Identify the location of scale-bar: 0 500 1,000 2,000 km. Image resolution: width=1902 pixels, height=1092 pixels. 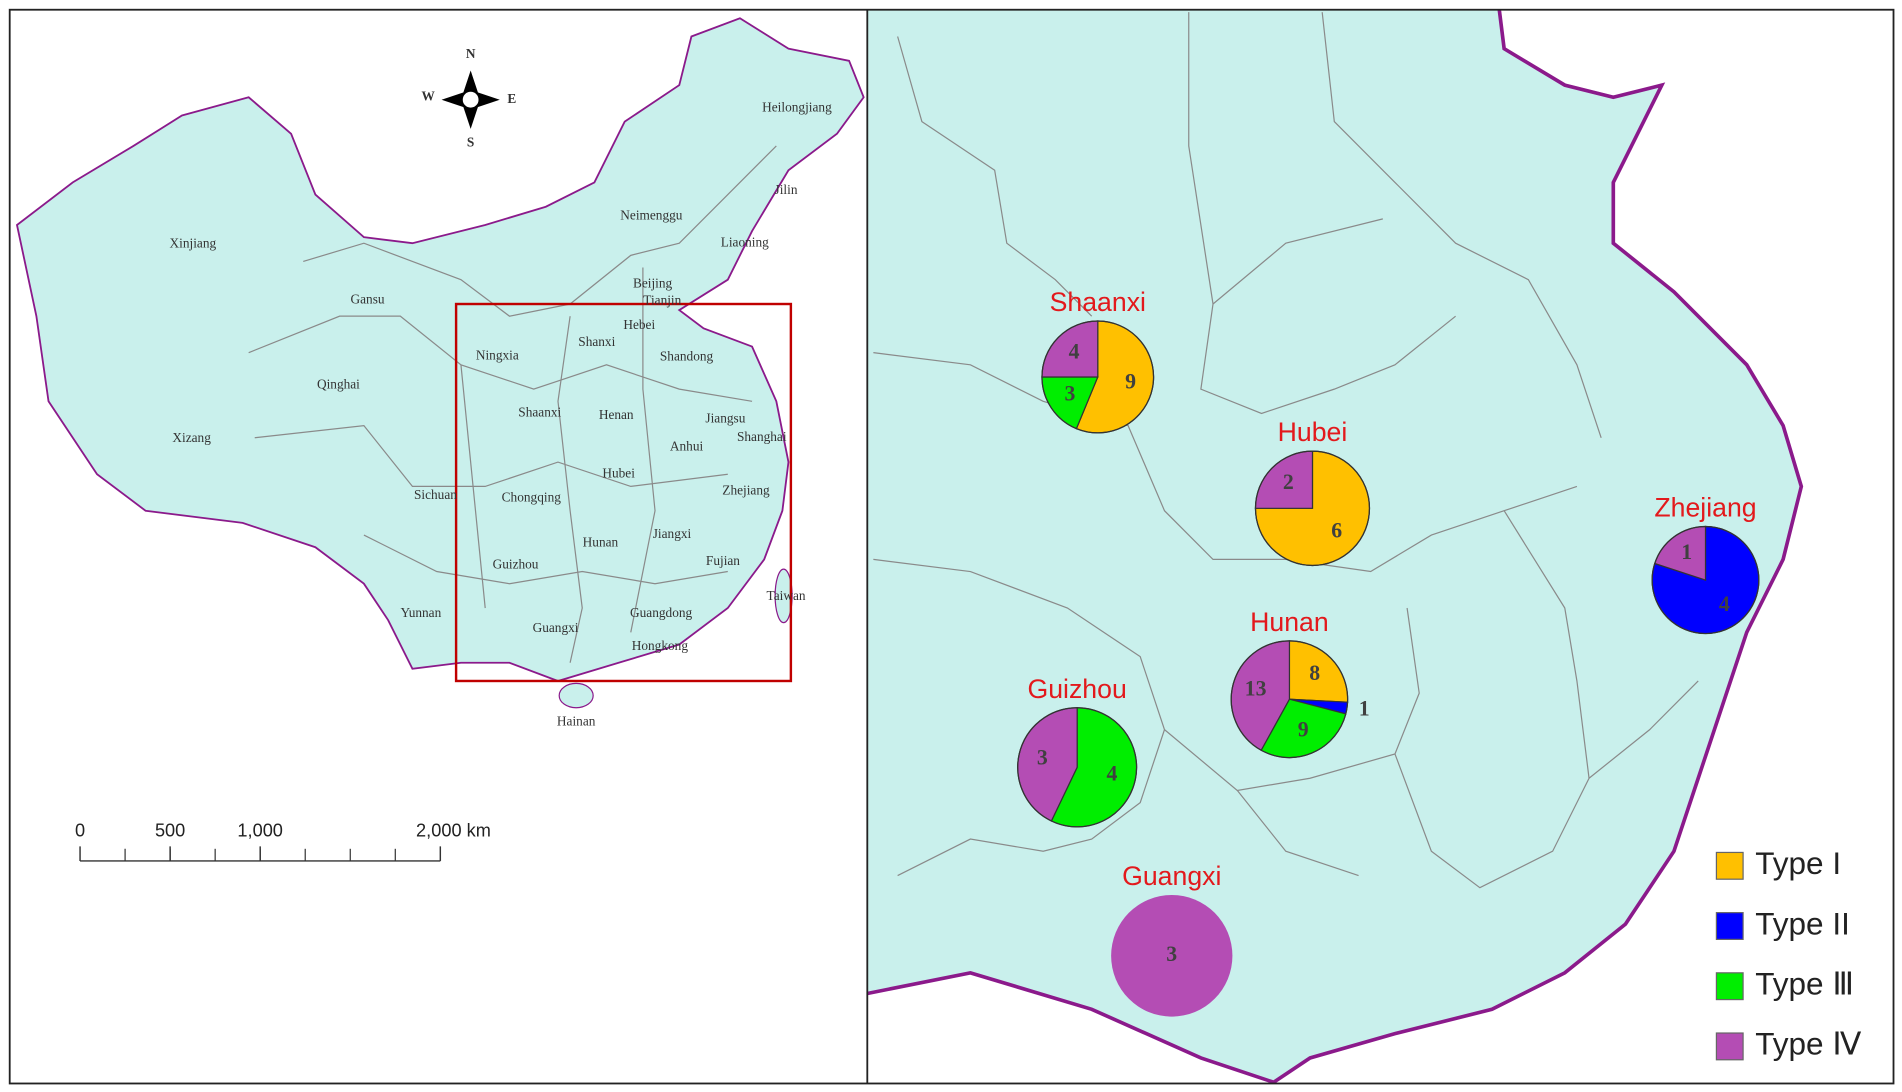
(283, 841).